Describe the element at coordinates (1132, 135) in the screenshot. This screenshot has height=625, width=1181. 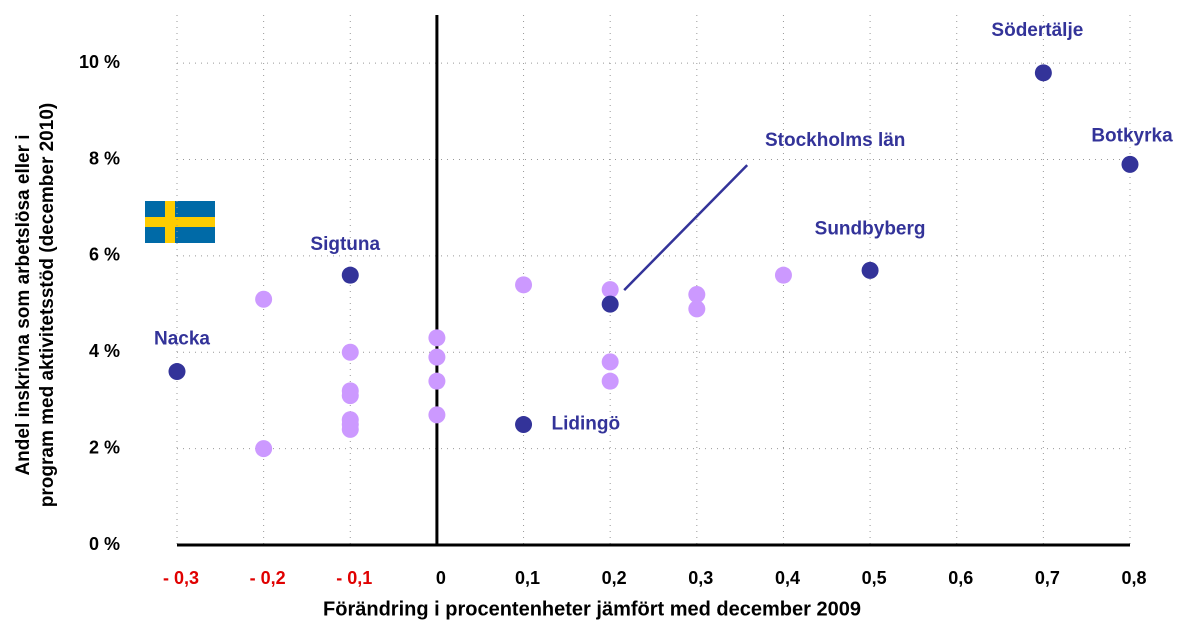
I see `point-label: Botkyrka` at that location.